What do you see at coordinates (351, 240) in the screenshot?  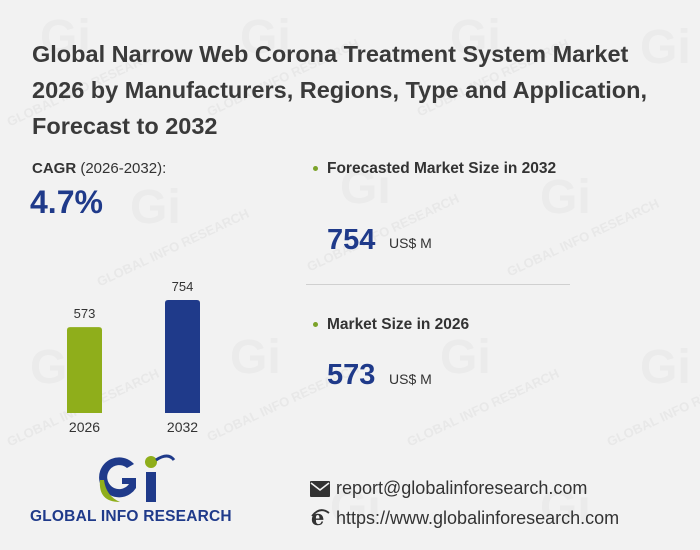 I see `kpi-forecast-value: 754` at bounding box center [351, 240].